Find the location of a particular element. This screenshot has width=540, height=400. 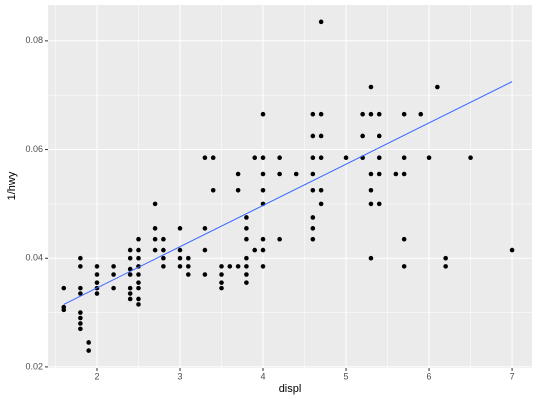

y-tick-label: 0.06 is located at coordinates (34, 149).